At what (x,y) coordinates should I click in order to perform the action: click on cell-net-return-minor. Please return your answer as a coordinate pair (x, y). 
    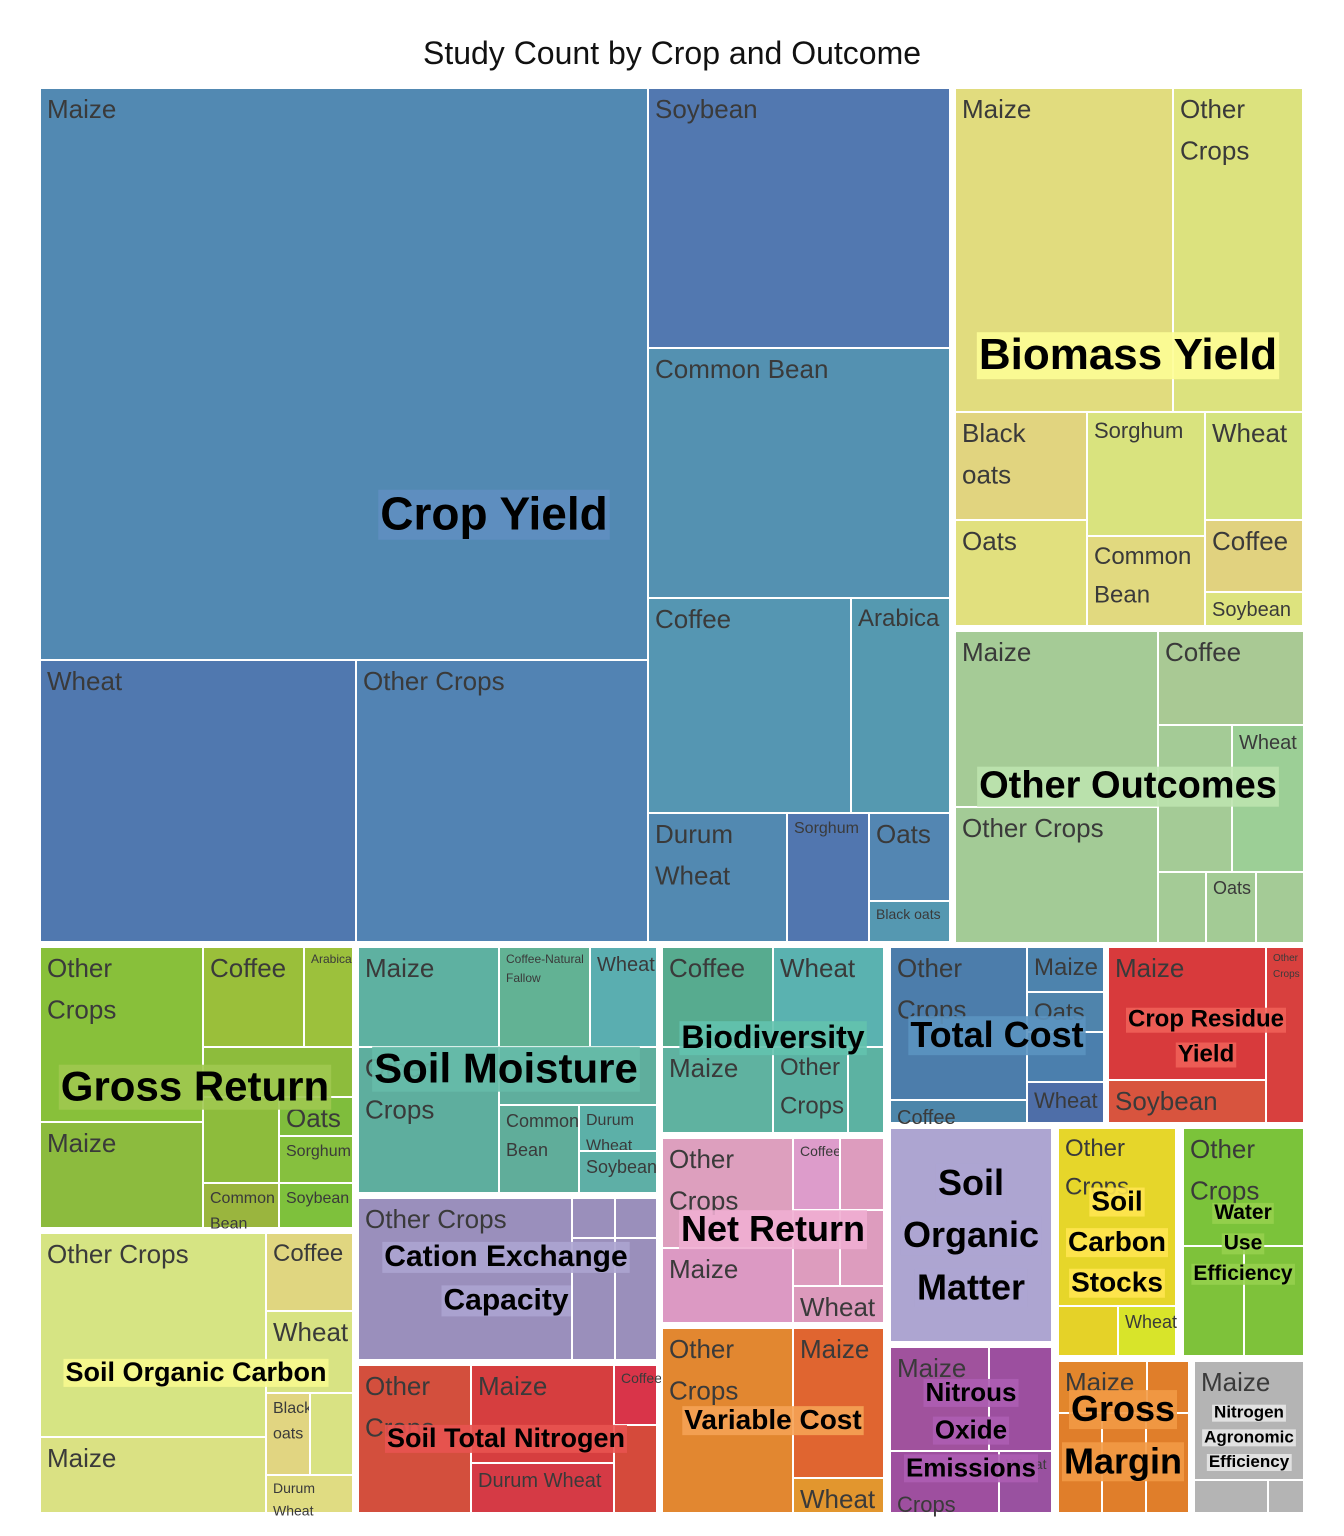
    Looking at the image, I should click on (862, 1174).